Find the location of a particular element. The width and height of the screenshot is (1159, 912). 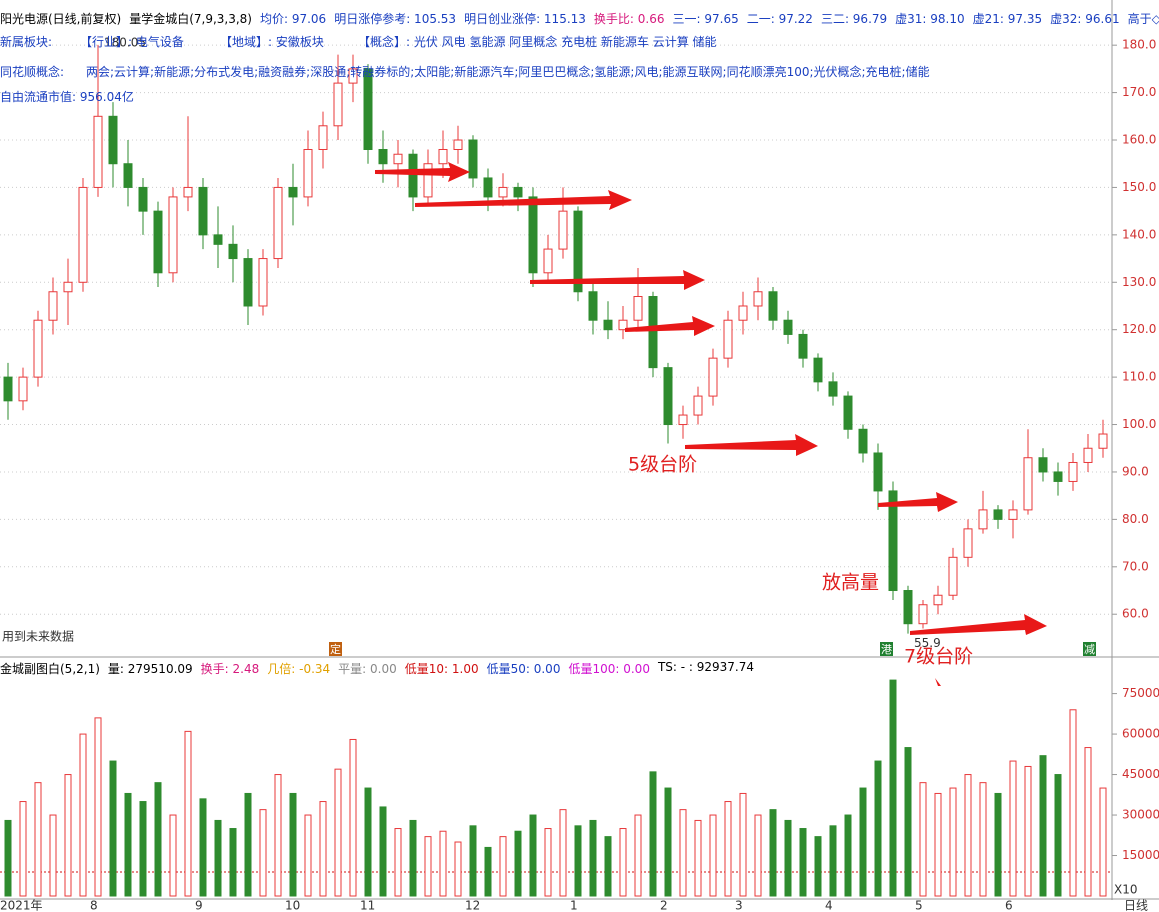

header-item: 虚21: 97.35 is located at coordinates (1007, 19).